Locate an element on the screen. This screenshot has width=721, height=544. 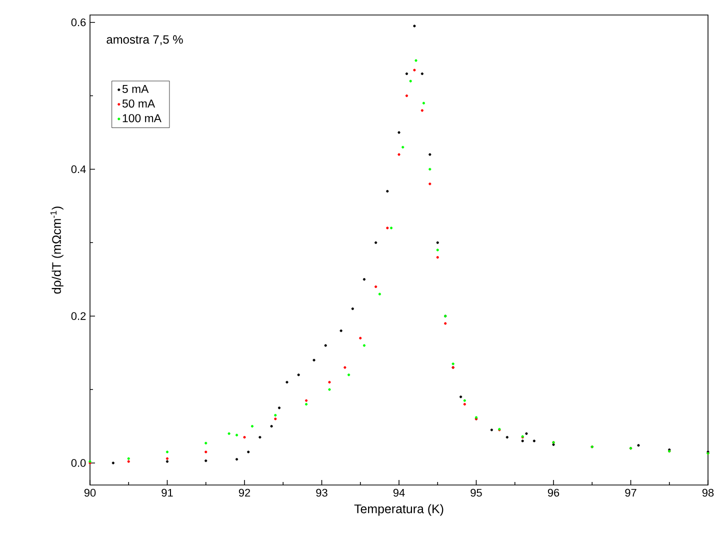
x-axis-title: Temperatura (K) is located at coordinates (399, 510).